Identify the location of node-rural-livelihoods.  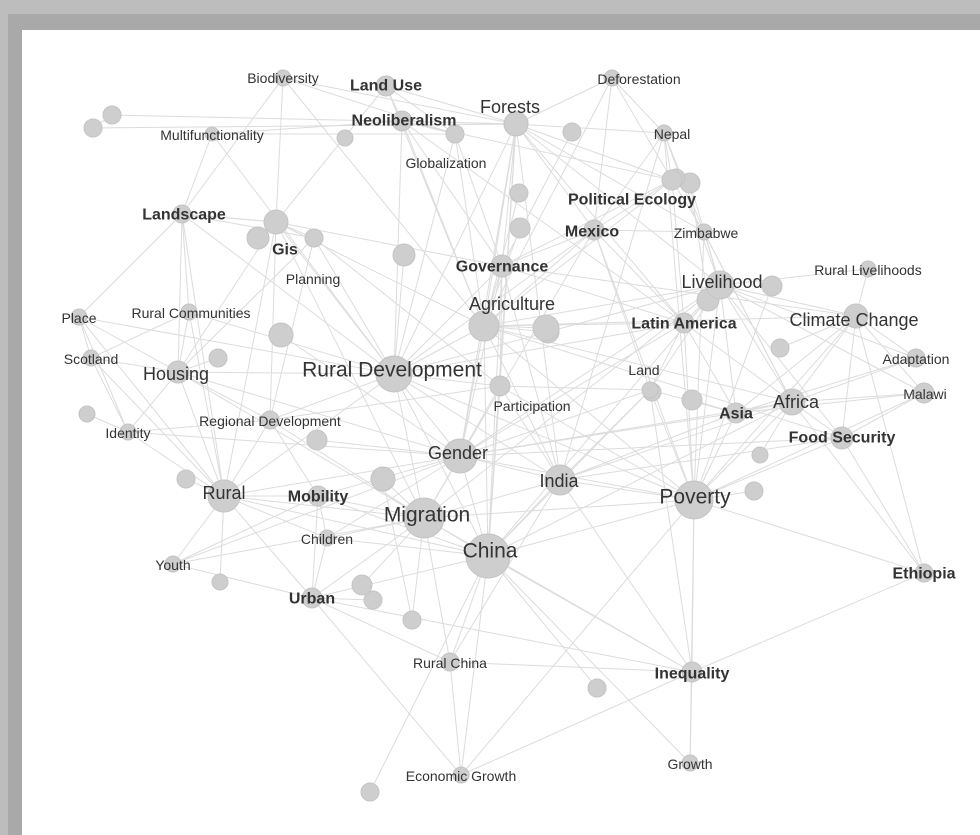
(868, 269).